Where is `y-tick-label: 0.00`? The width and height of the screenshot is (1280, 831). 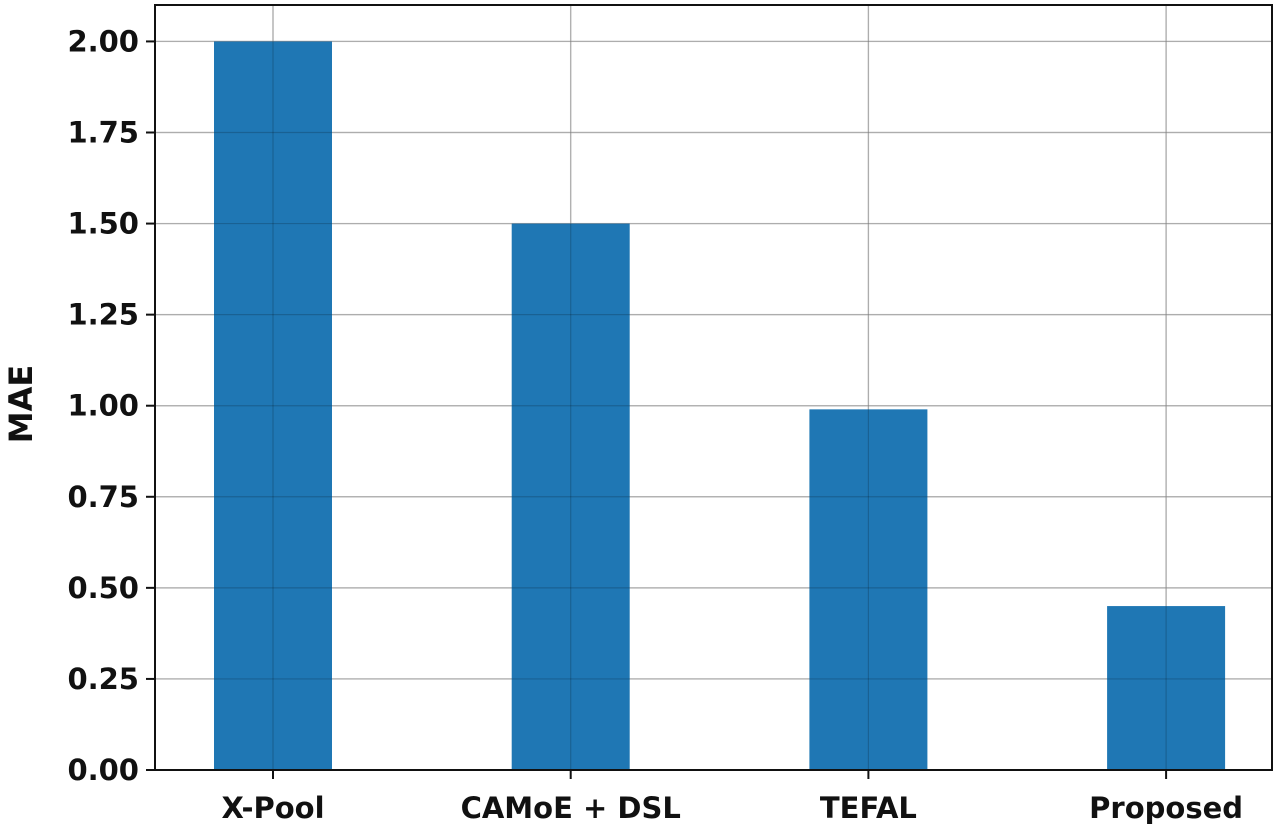 y-tick-label: 0.00 is located at coordinates (103, 770).